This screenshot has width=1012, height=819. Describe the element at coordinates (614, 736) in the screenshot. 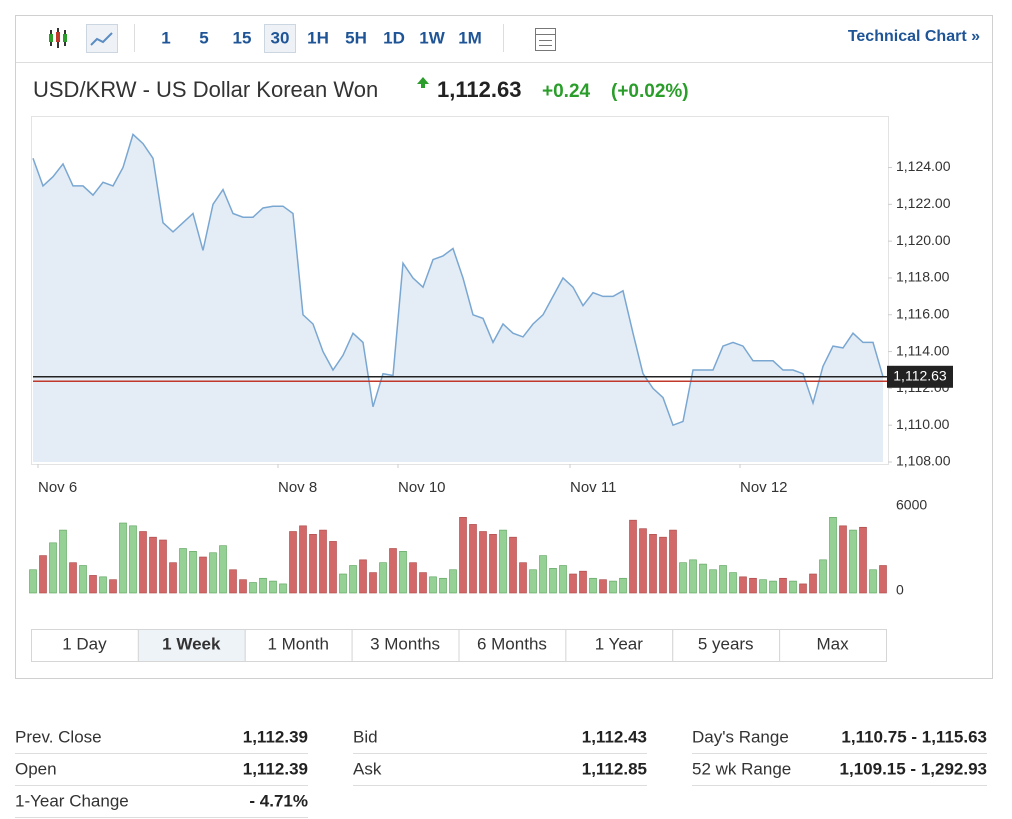

I see `stat-value: 1,112.43` at that location.